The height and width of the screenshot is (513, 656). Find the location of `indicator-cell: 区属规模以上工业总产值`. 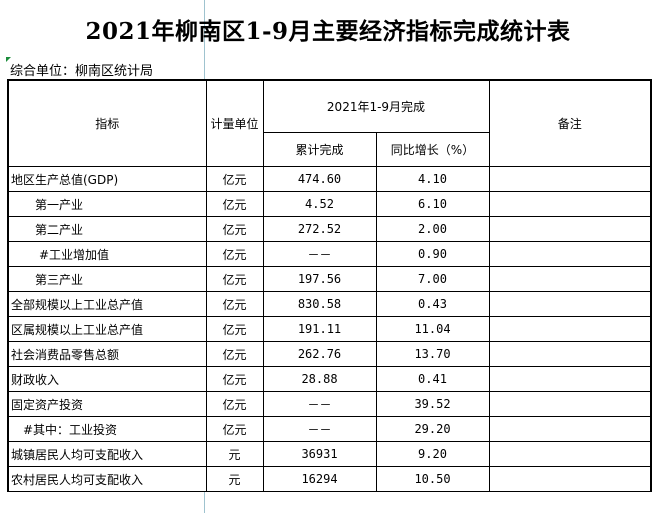

indicator-cell: 区属规模以上工业总产值 is located at coordinates (107, 329).